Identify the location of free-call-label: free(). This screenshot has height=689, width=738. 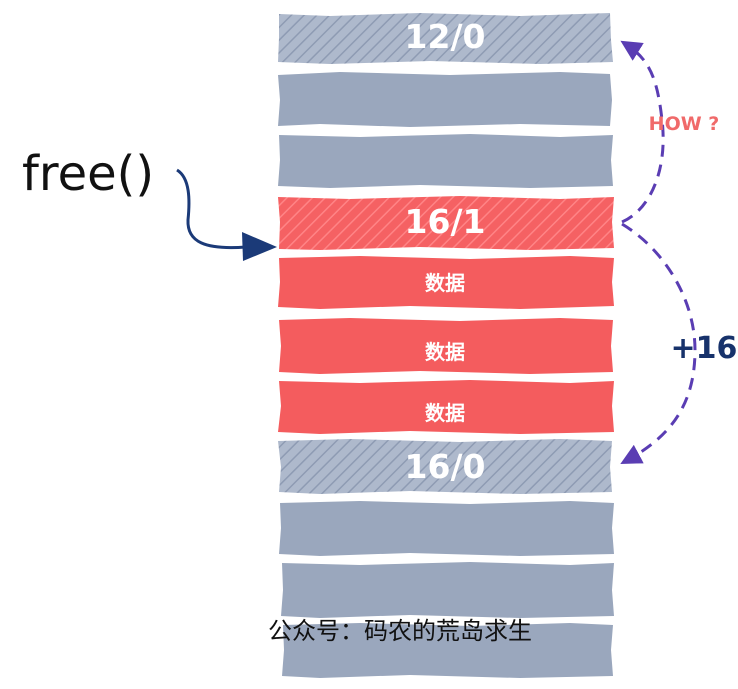
(88, 174).